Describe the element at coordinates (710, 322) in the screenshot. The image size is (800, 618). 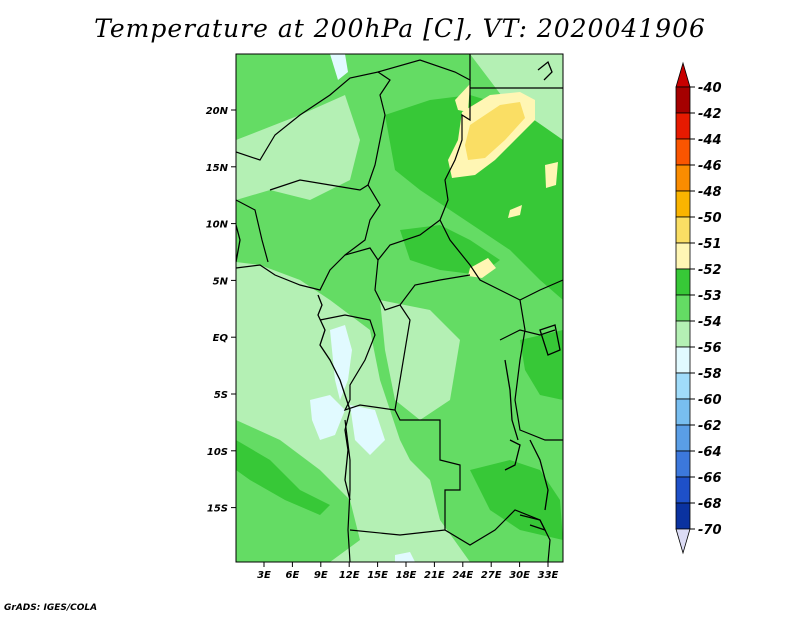
I see `colorbar-label: -54` at that location.